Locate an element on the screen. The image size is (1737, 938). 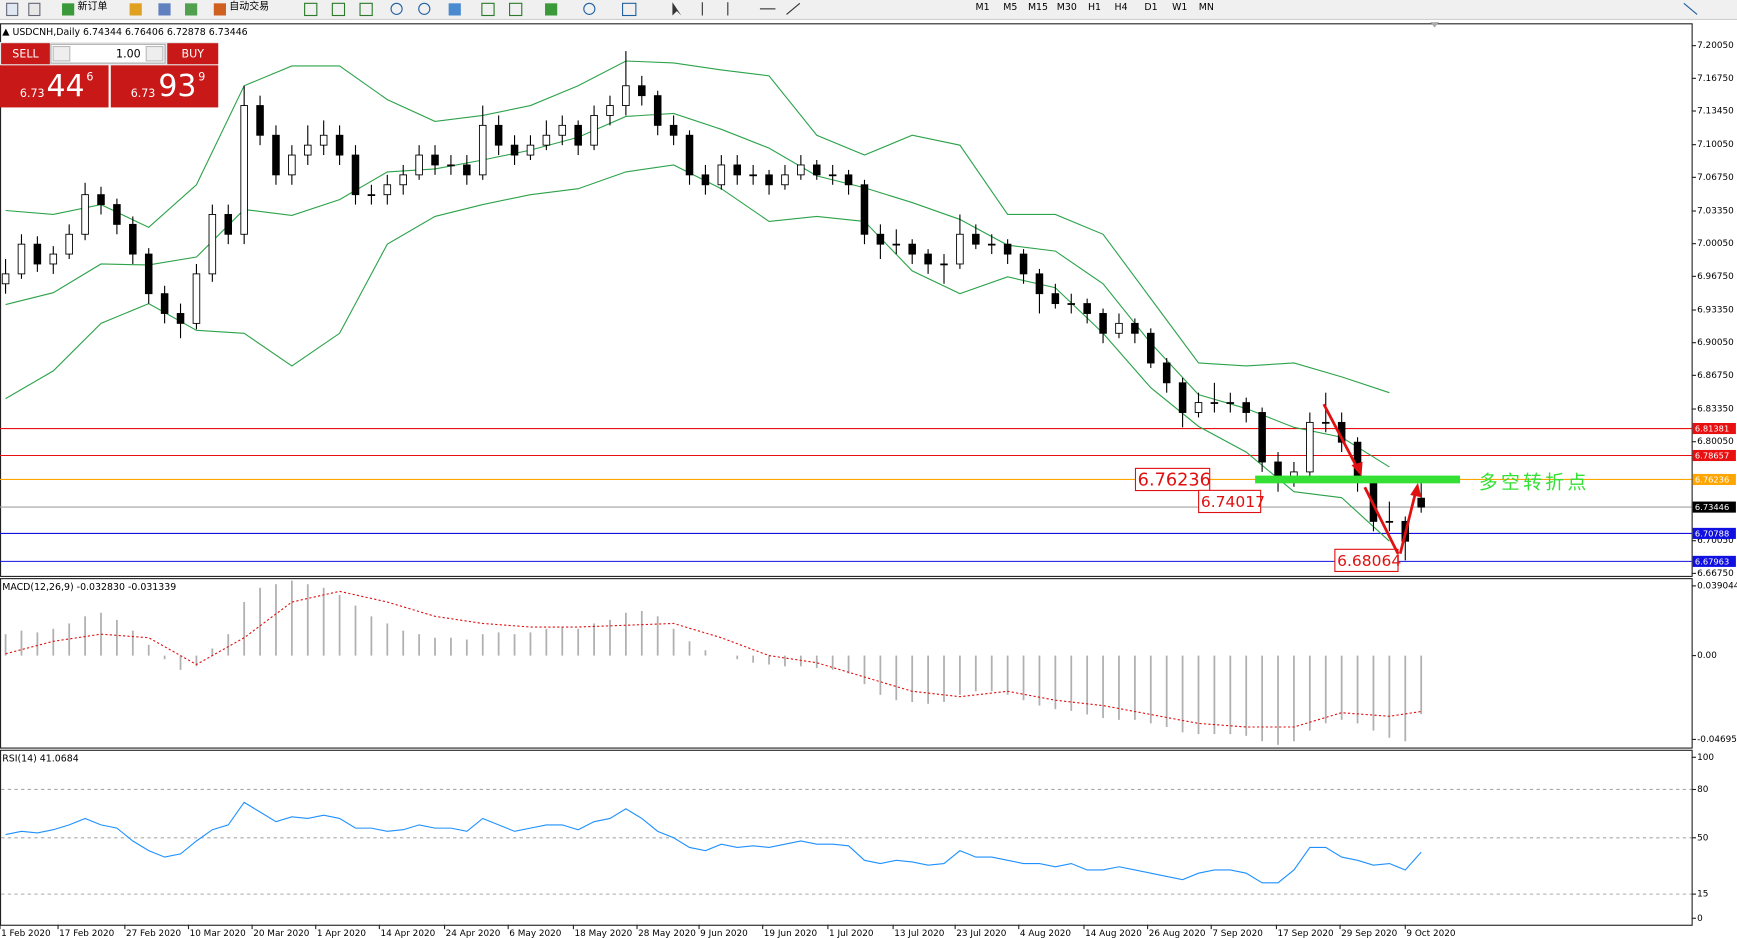
bid-box is located at coordinates (54, 86).